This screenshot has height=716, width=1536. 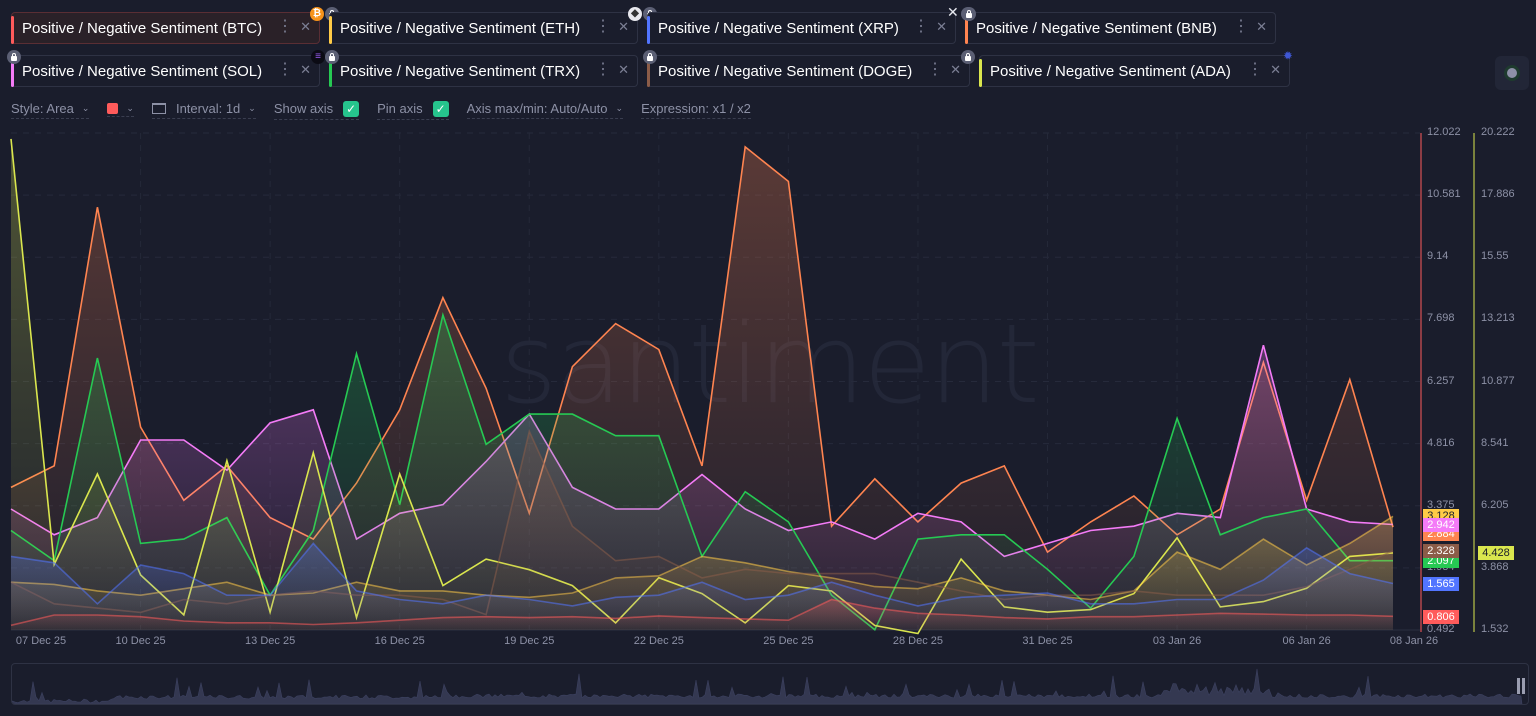 I want to click on y-right-tick-label: 17.886, so click(x=1498, y=194).